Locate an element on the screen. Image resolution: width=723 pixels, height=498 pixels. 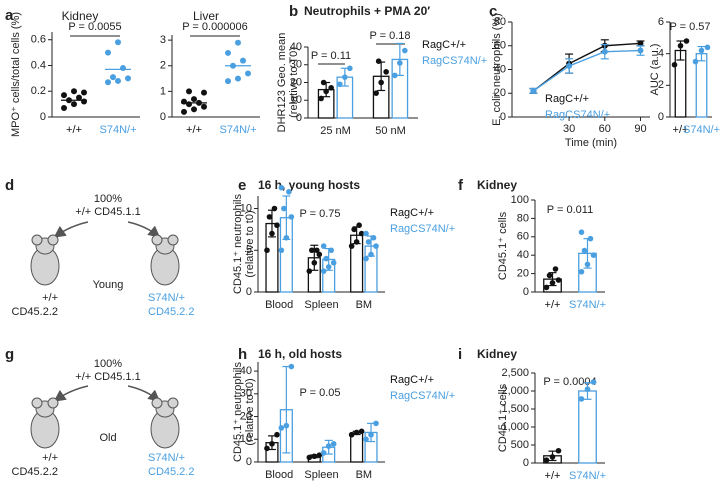
x-tick-label: Spleen is located at coordinates (321, 305).